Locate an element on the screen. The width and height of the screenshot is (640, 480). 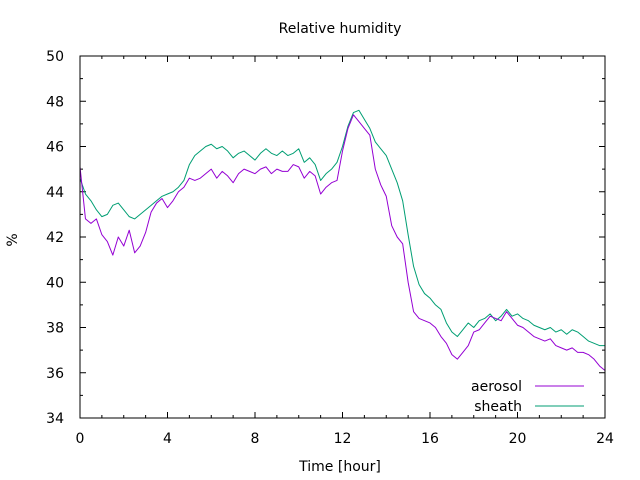
legend-label-sheath: sheath is located at coordinates (498, 407).